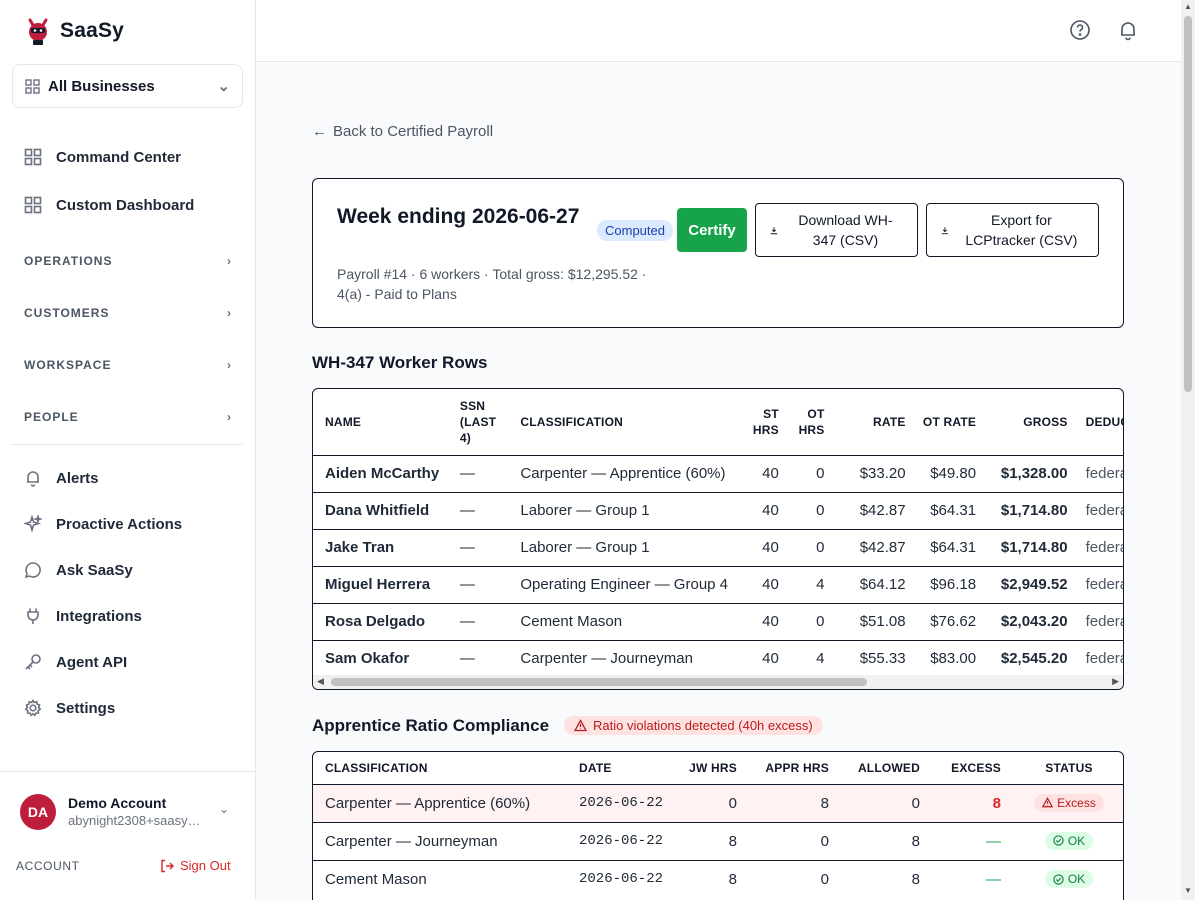  Describe the element at coordinates (1104, 547) in the screenshot. I see `cell-deductions: federal` at that location.